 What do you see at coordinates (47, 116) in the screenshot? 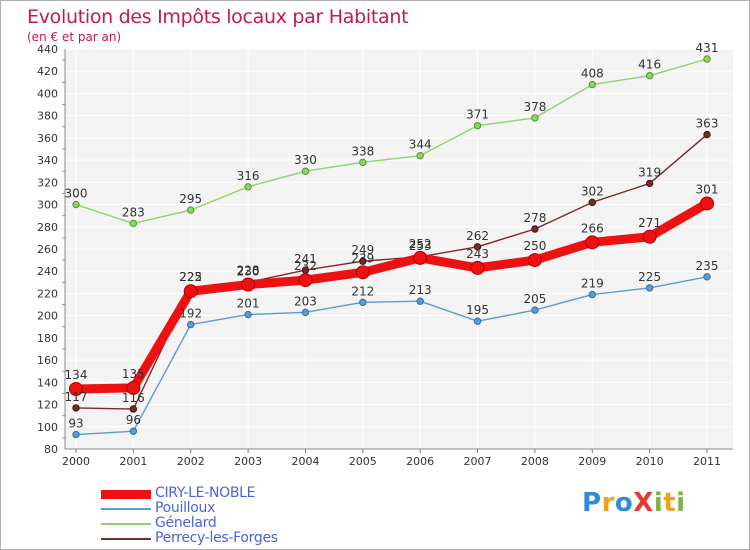
I see `y-tick-label: 380` at bounding box center [47, 116].